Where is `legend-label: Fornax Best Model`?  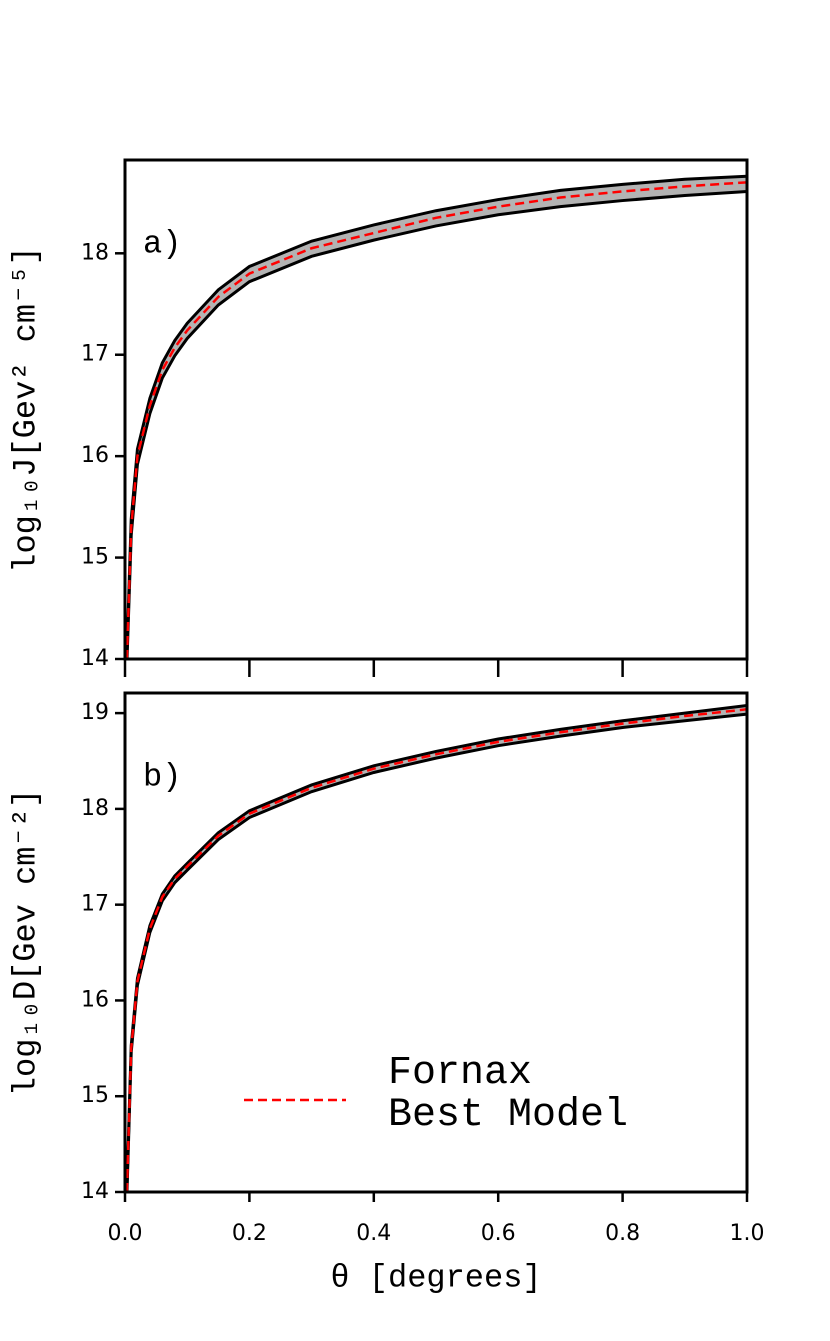
legend-label: Fornax Best Model is located at coordinates (508, 1094).